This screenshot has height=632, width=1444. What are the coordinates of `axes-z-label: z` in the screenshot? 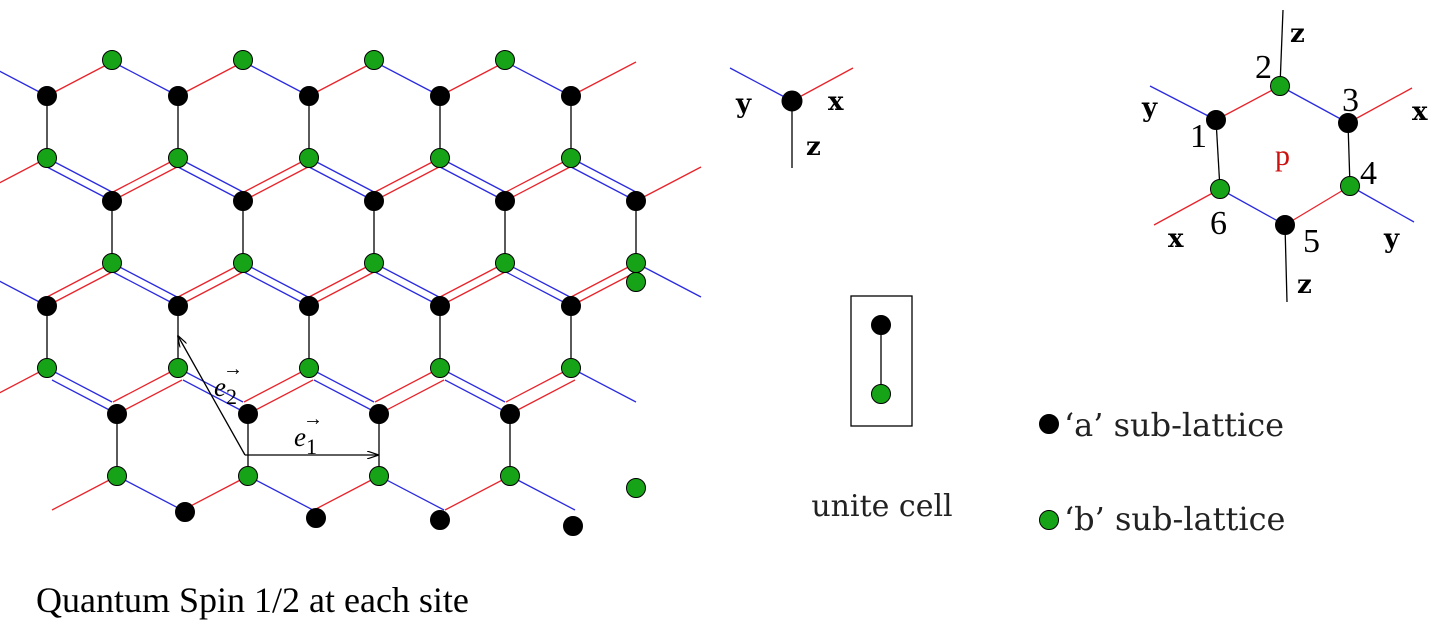 It's located at (813, 147).